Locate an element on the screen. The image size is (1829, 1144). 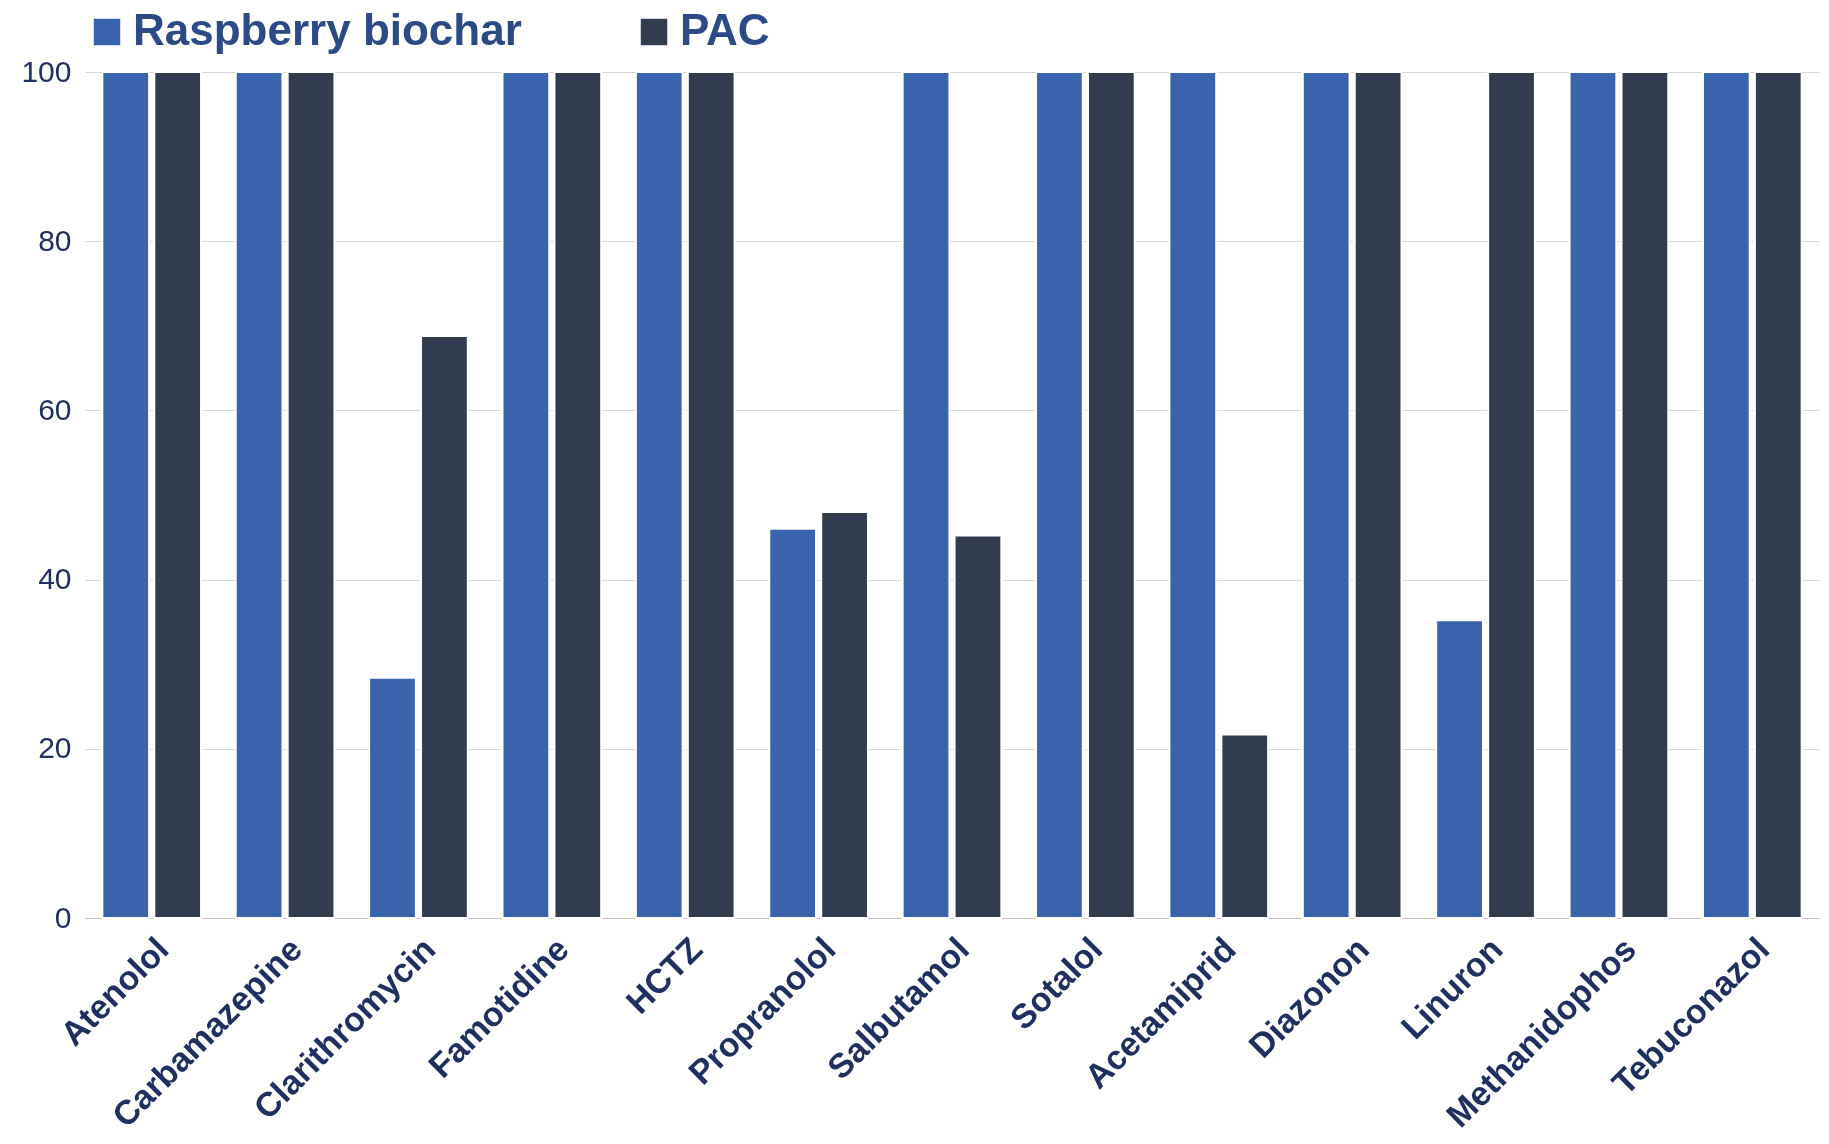
y-tick-label: 20 is located at coordinates (55, 748).